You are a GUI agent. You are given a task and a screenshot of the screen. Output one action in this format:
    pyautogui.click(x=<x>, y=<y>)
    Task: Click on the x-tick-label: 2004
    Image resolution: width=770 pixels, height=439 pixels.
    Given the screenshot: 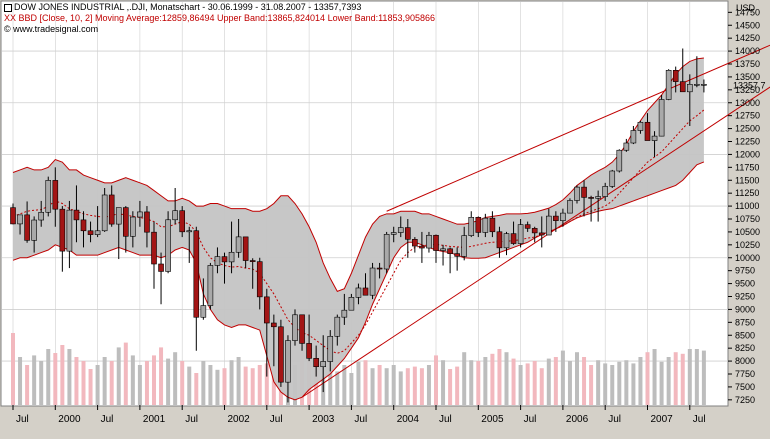 What is the action you would take?
    pyautogui.click(x=408, y=419)
    